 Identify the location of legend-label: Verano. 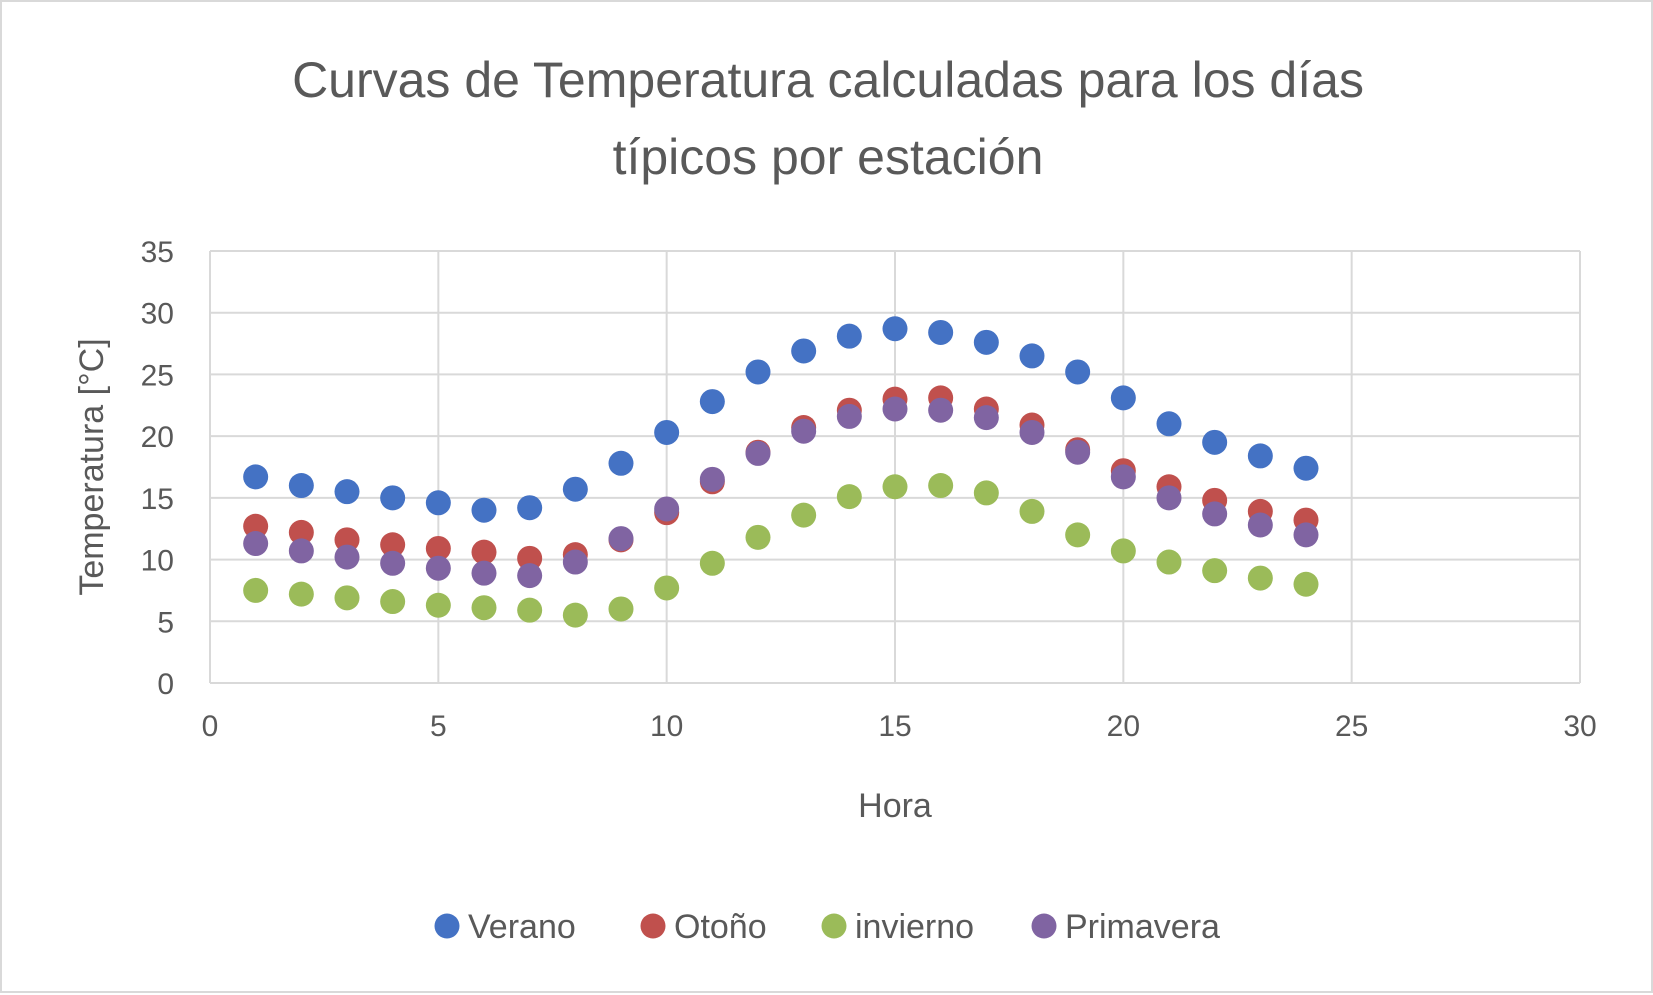
(522, 927).